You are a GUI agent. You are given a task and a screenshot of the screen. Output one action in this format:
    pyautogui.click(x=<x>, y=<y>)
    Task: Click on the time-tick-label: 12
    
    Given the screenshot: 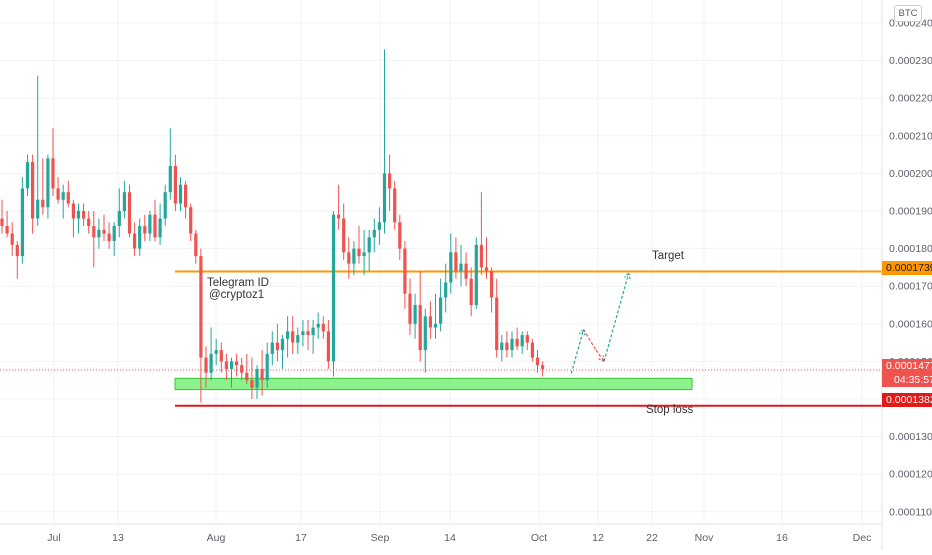 What is the action you would take?
    pyautogui.click(x=598, y=538)
    